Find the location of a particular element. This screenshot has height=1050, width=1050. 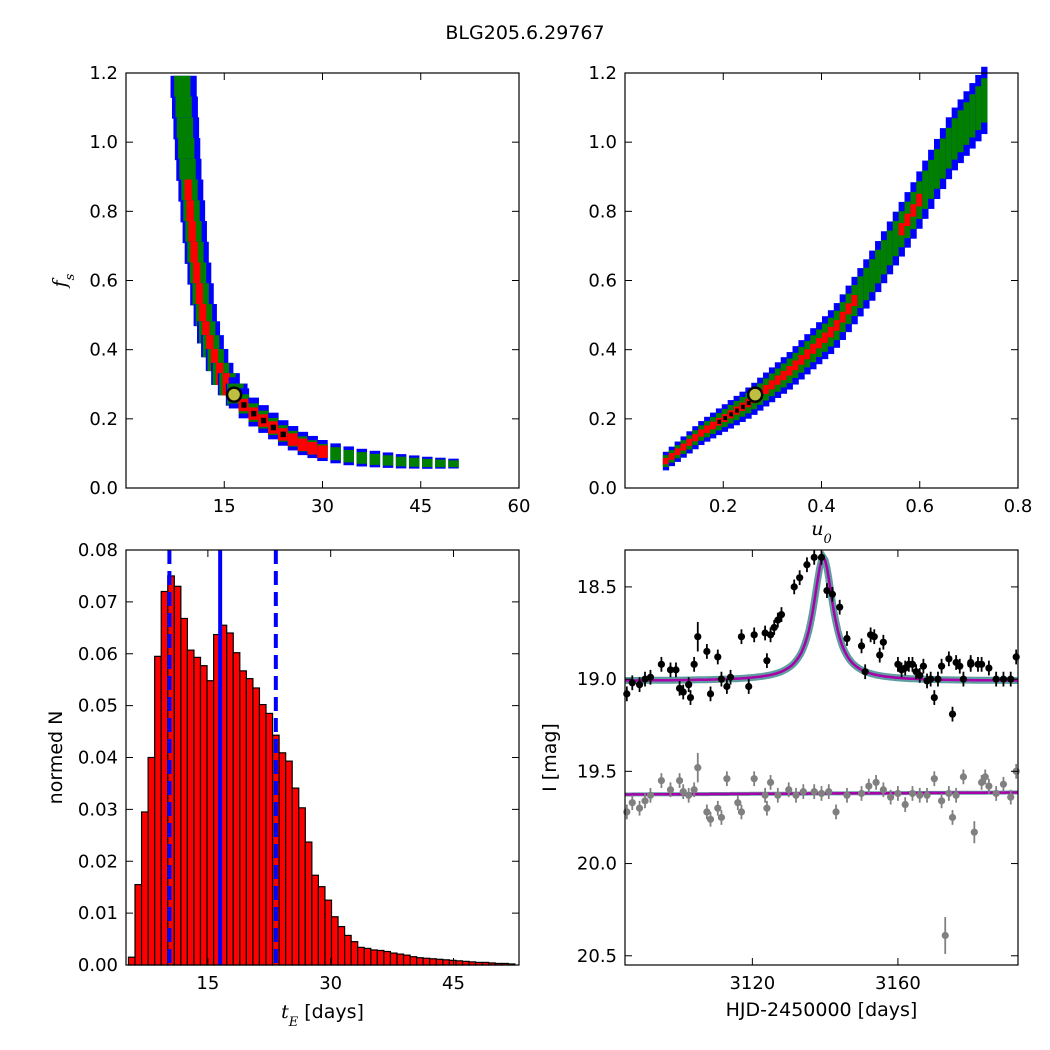

y-tick-label: 0.07 is located at coordinates (98, 602).